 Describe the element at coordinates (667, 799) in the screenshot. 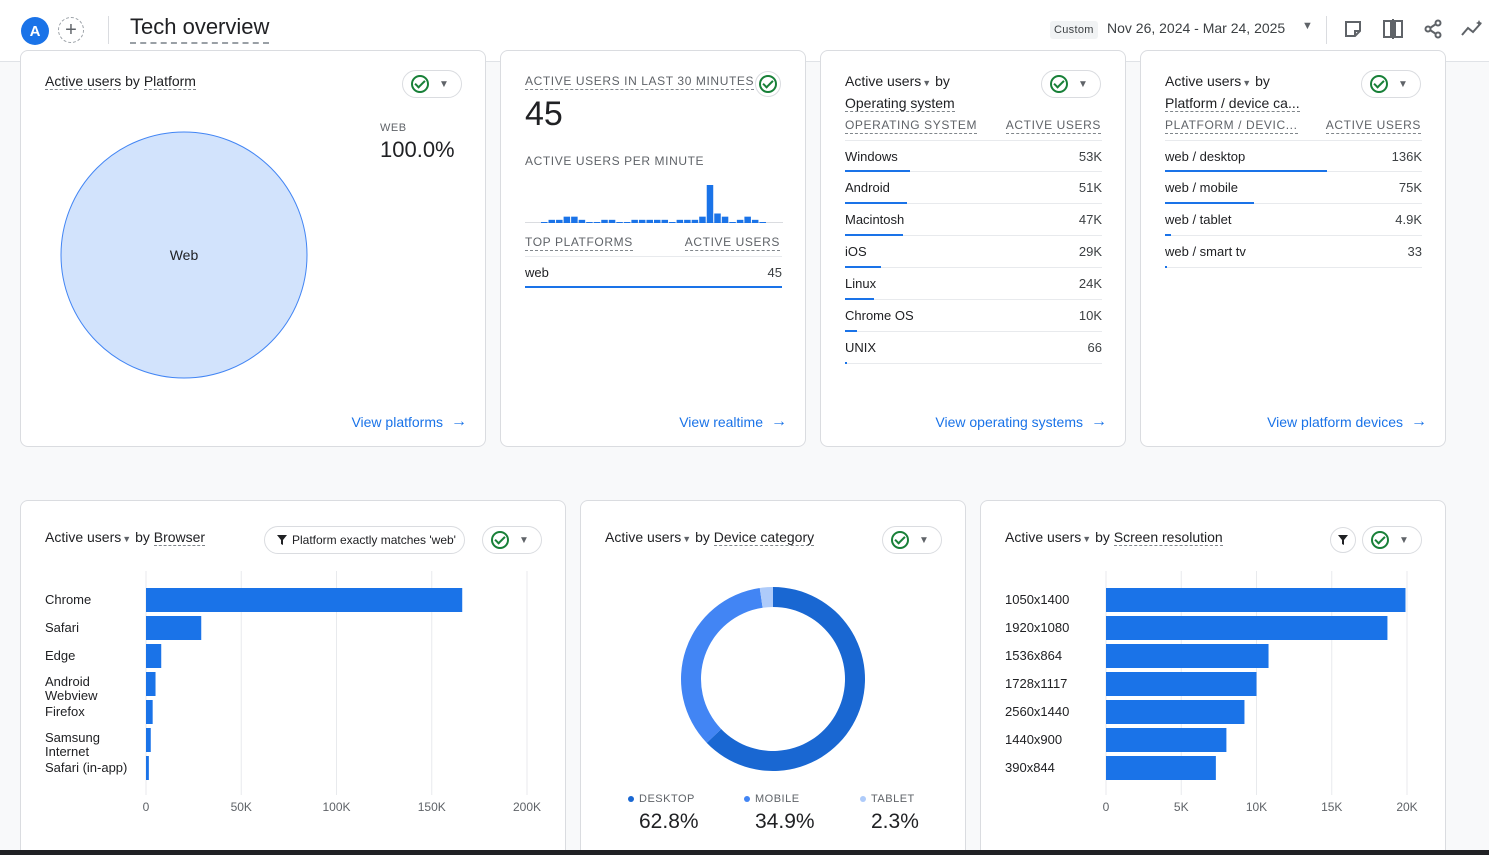

I see `legend-label: DESKTOP` at that location.